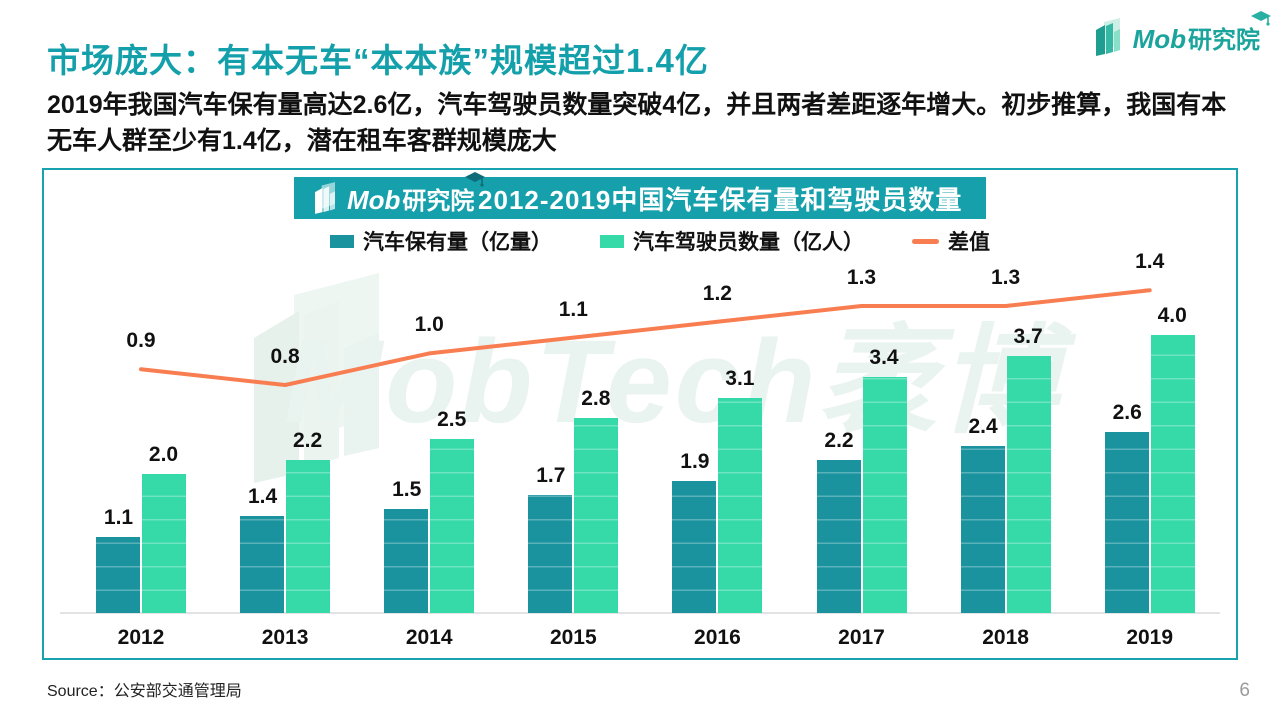 This screenshot has height=720, width=1280. Describe the element at coordinates (1126, 522) in the screenshot. I see `bar-car-ownership-2019` at that location.